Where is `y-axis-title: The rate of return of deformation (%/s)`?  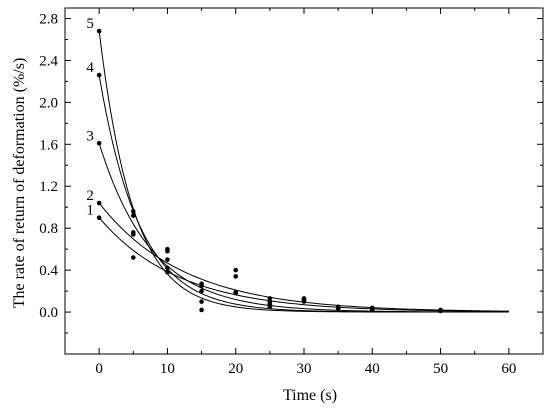 y-axis-title: The rate of return of deformation (%/s) is located at coordinates (19, 183).